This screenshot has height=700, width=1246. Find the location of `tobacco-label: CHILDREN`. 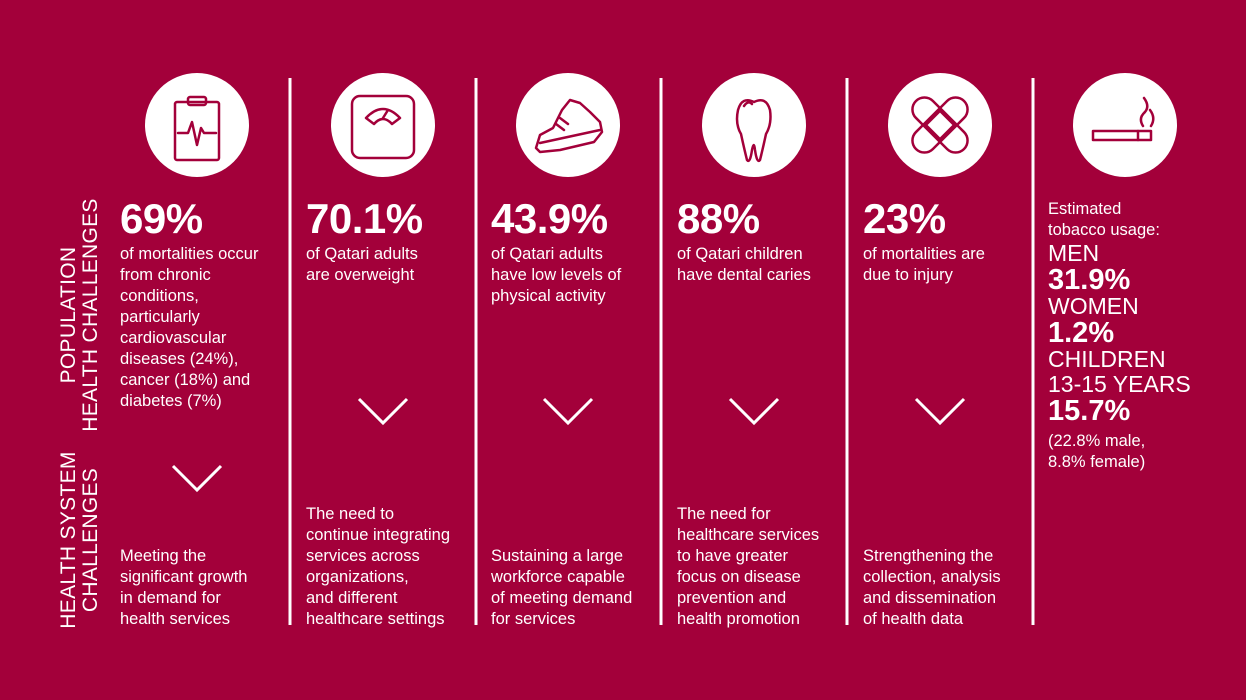

tobacco-label: CHILDREN is located at coordinates (1107, 359).